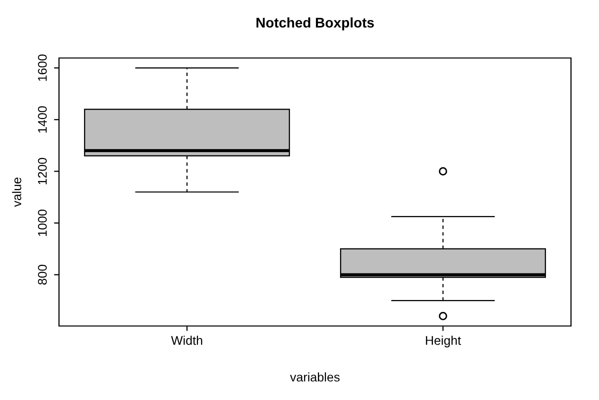  I want to click on x-tick-label: Width, so click(186, 340).